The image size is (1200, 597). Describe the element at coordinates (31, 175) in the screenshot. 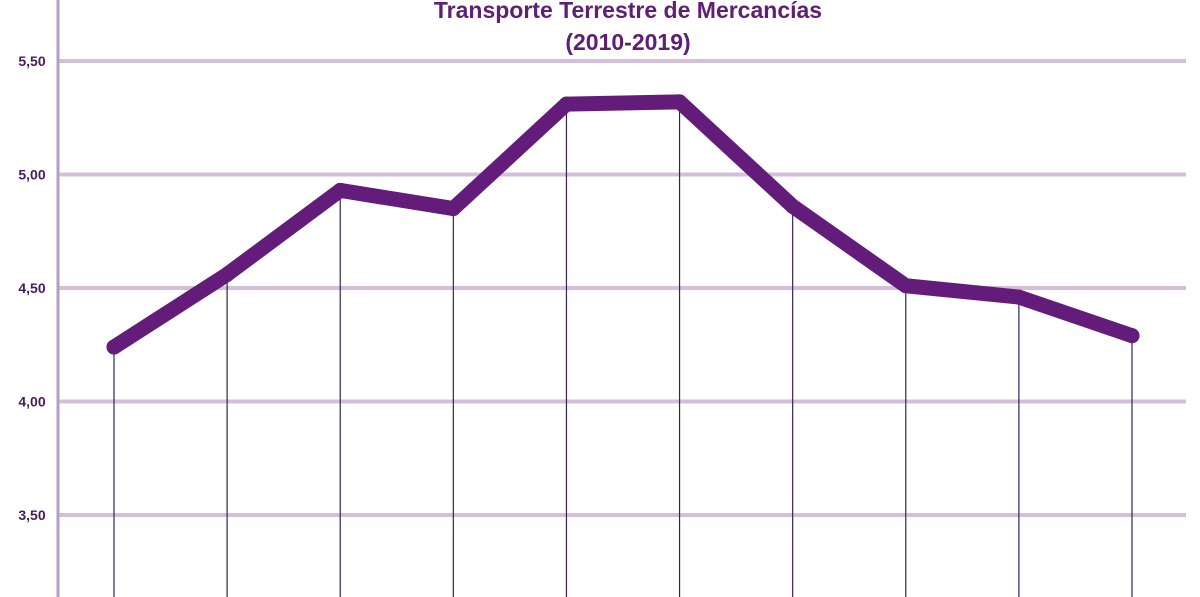

I see `y-tick-label: 5,00` at that location.